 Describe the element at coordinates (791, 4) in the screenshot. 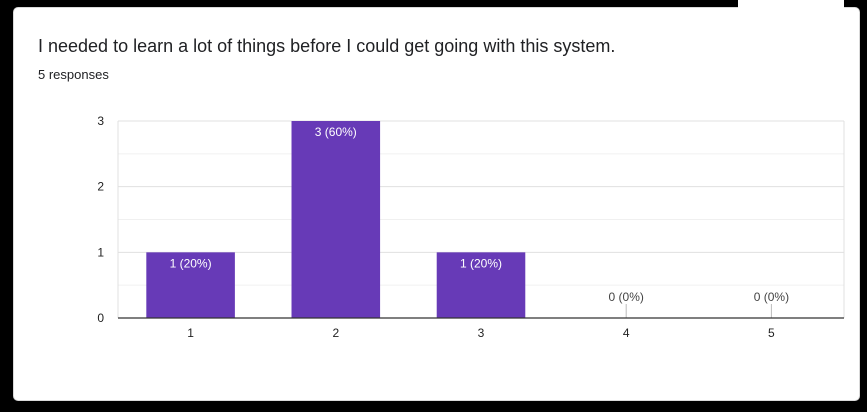

I see `card-tab-edge` at that location.